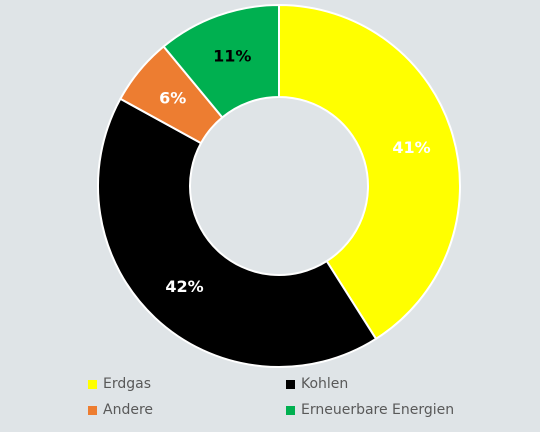  I want to click on legend-label-andere: Andere, so click(128, 410).